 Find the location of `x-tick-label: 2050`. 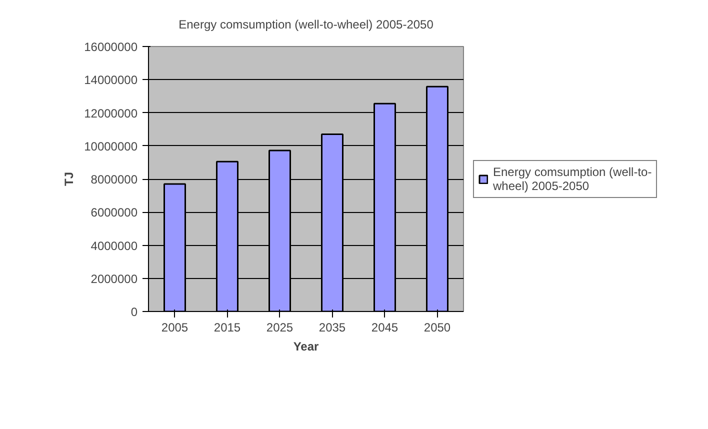

x-tick-label: 2050 is located at coordinates (437, 327).